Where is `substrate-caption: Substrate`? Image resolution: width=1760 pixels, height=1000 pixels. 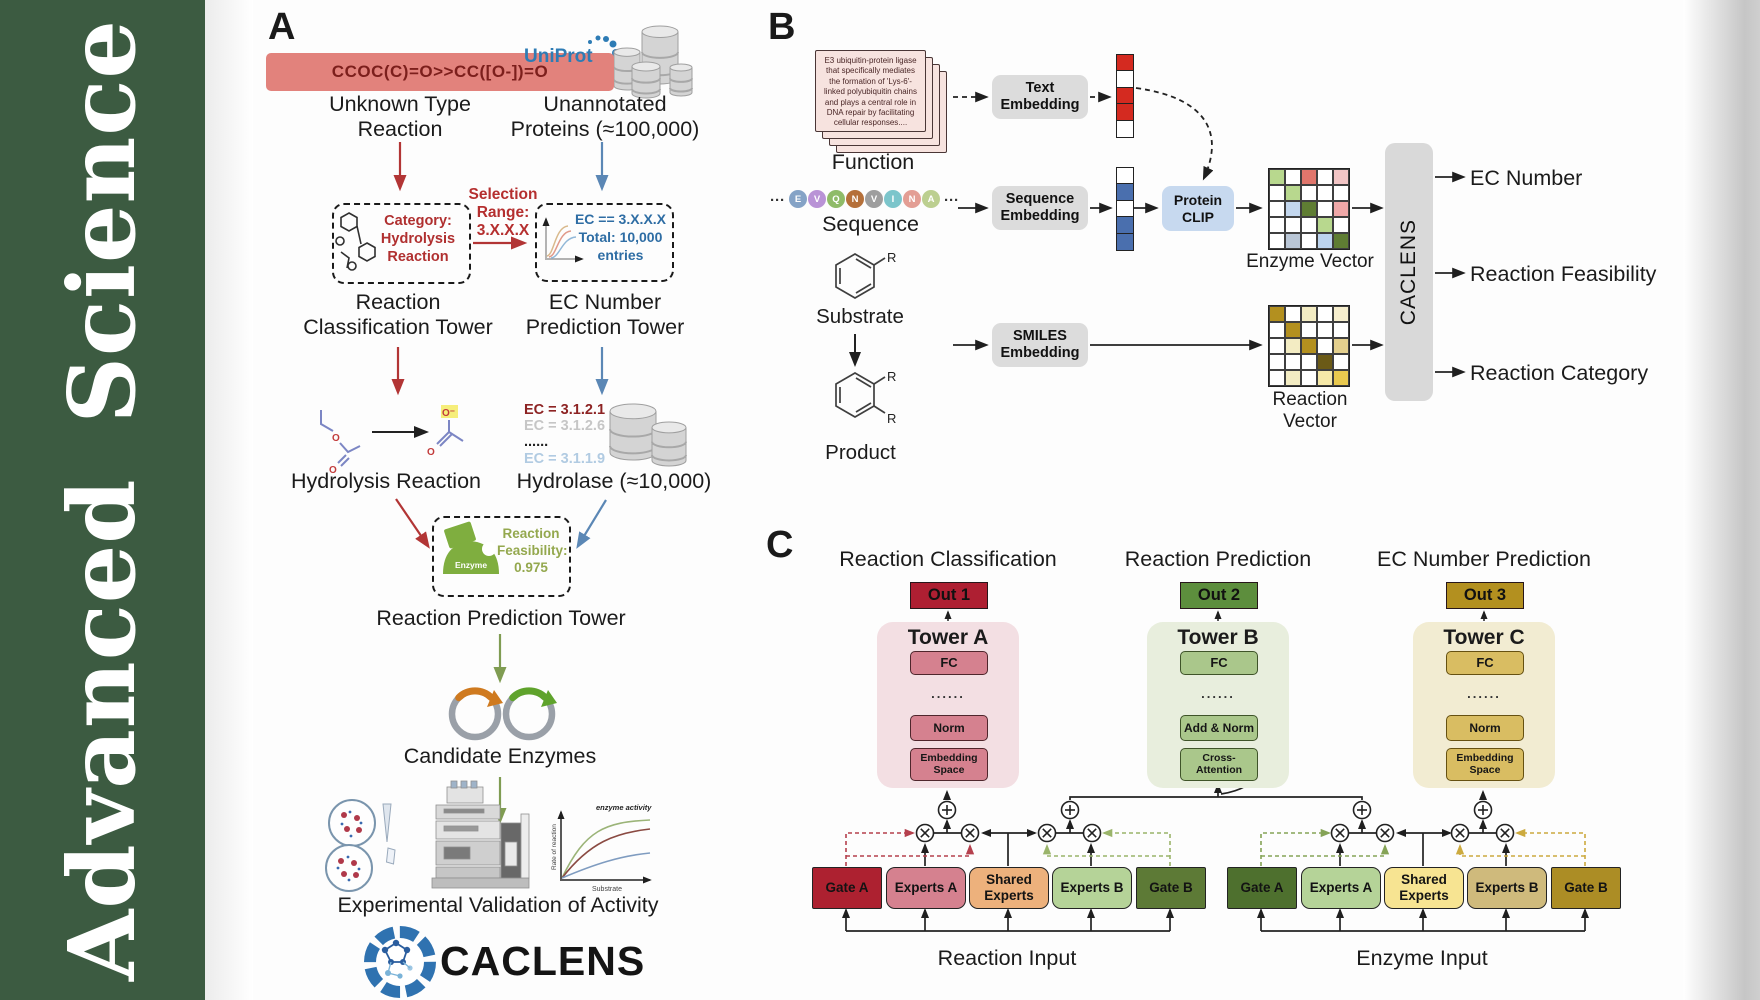
substrate-caption: Substrate is located at coordinates (860, 316).